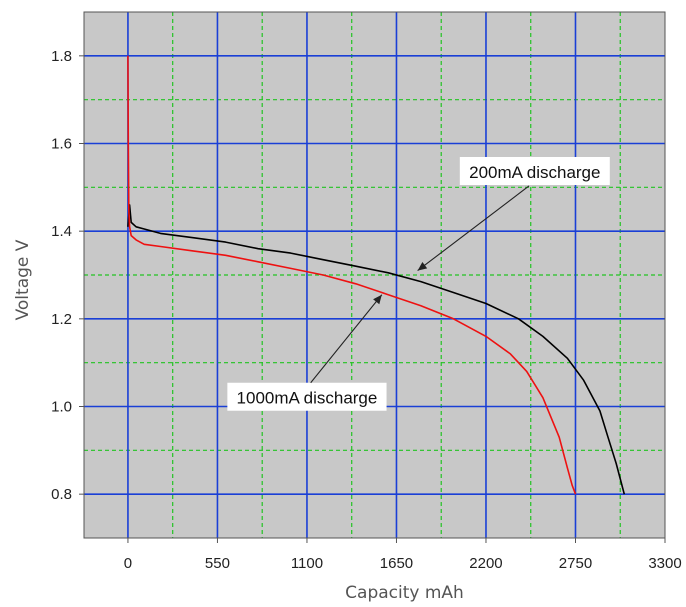 The width and height of the screenshot is (686, 607). Describe the element at coordinates (61, 56) in the screenshot. I see `y-tick-label: 1.8` at that location.